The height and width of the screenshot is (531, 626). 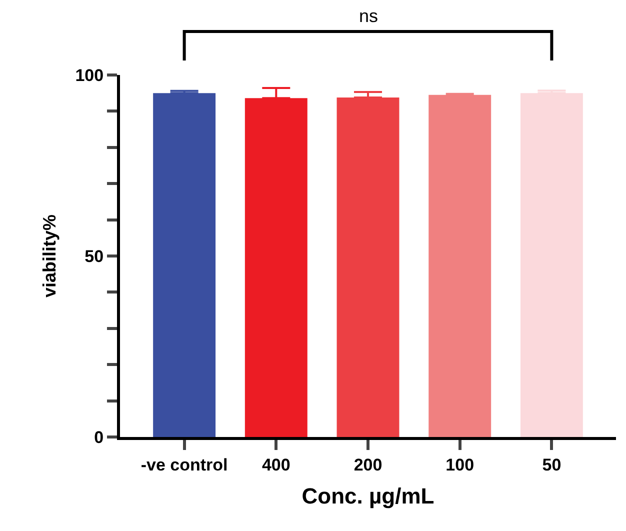 What do you see at coordinates (94, 256) in the screenshot?
I see `y-tick-label: 50` at bounding box center [94, 256].